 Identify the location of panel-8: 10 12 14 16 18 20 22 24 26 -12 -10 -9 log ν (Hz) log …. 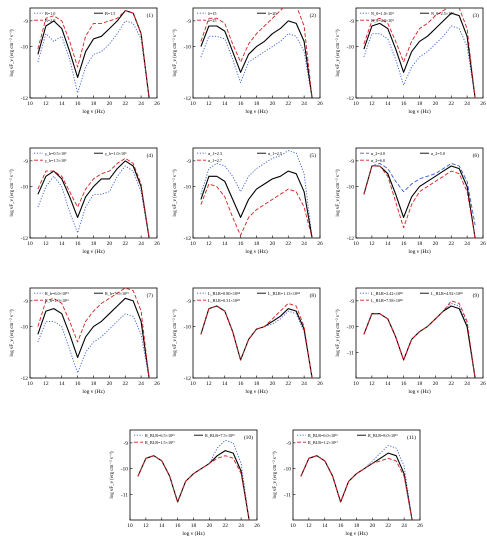
(247, 341).